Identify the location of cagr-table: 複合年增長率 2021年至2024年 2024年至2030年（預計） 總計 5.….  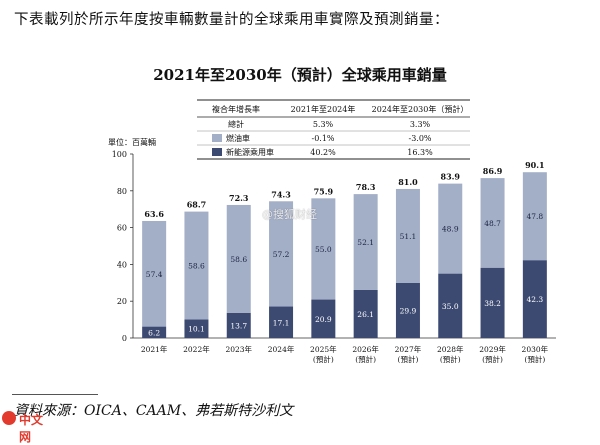
(333, 129).